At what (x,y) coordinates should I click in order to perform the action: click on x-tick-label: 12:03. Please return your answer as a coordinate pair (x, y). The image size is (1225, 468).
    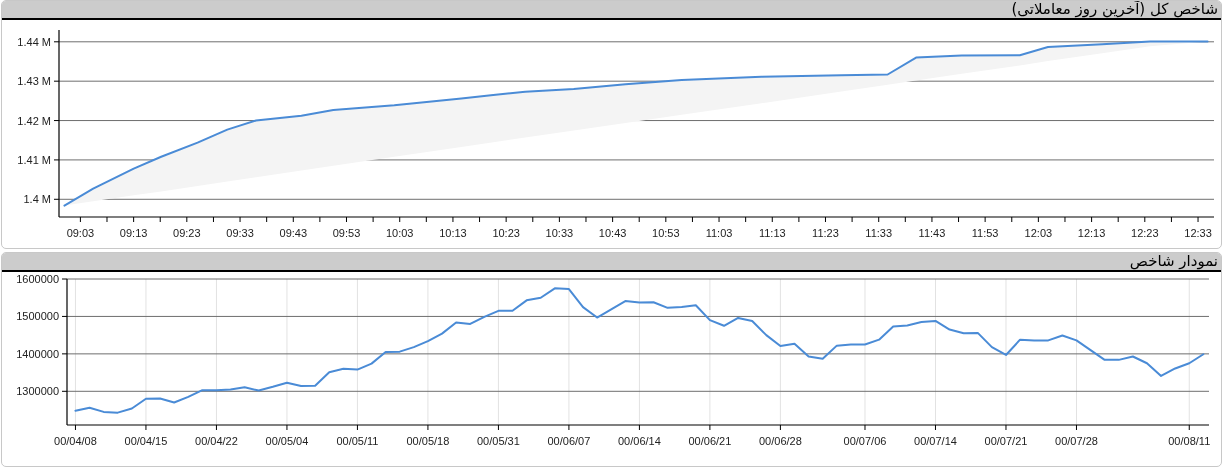
    Looking at the image, I should click on (1038, 233).